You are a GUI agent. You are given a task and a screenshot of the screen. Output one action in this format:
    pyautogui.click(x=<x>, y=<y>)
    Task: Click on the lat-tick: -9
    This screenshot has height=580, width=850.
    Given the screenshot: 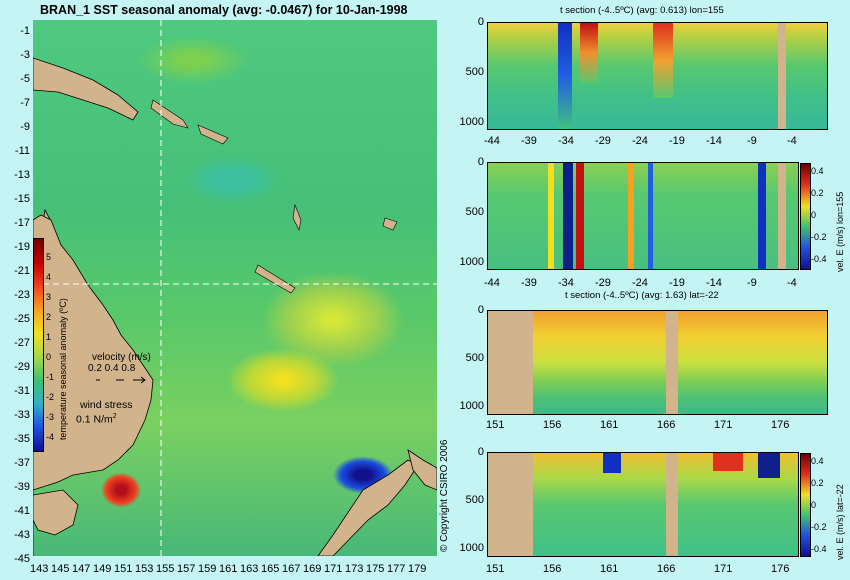 What is the action you would take?
    pyautogui.click(x=25, y=127)
    